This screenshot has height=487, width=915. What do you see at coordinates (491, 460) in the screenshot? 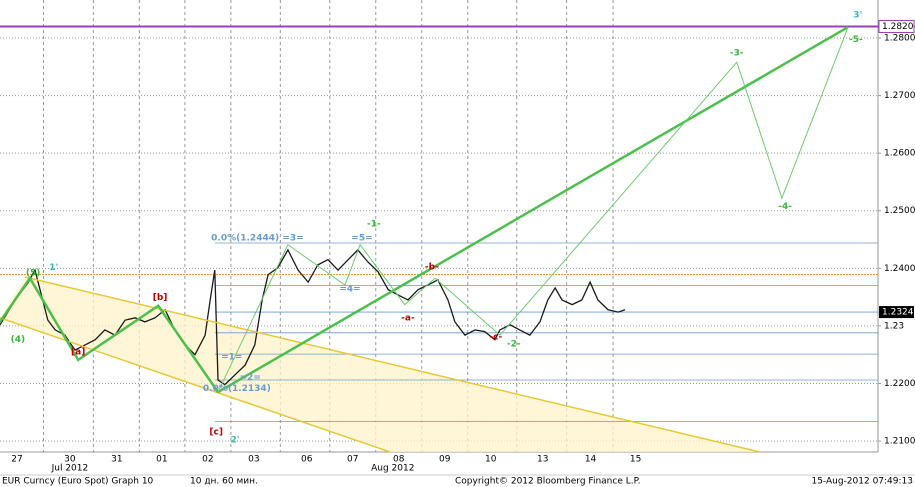
I see `x-tick-label: 10` at bounding box center [491, 460].